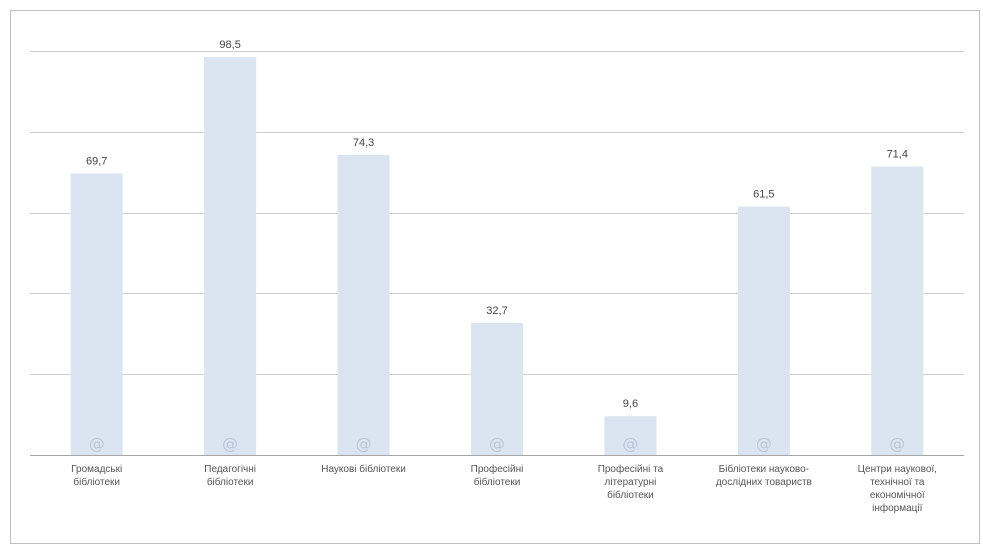 The image size is (983, 547). I want to click on category-label-line: технічної та, so click(897, 482).